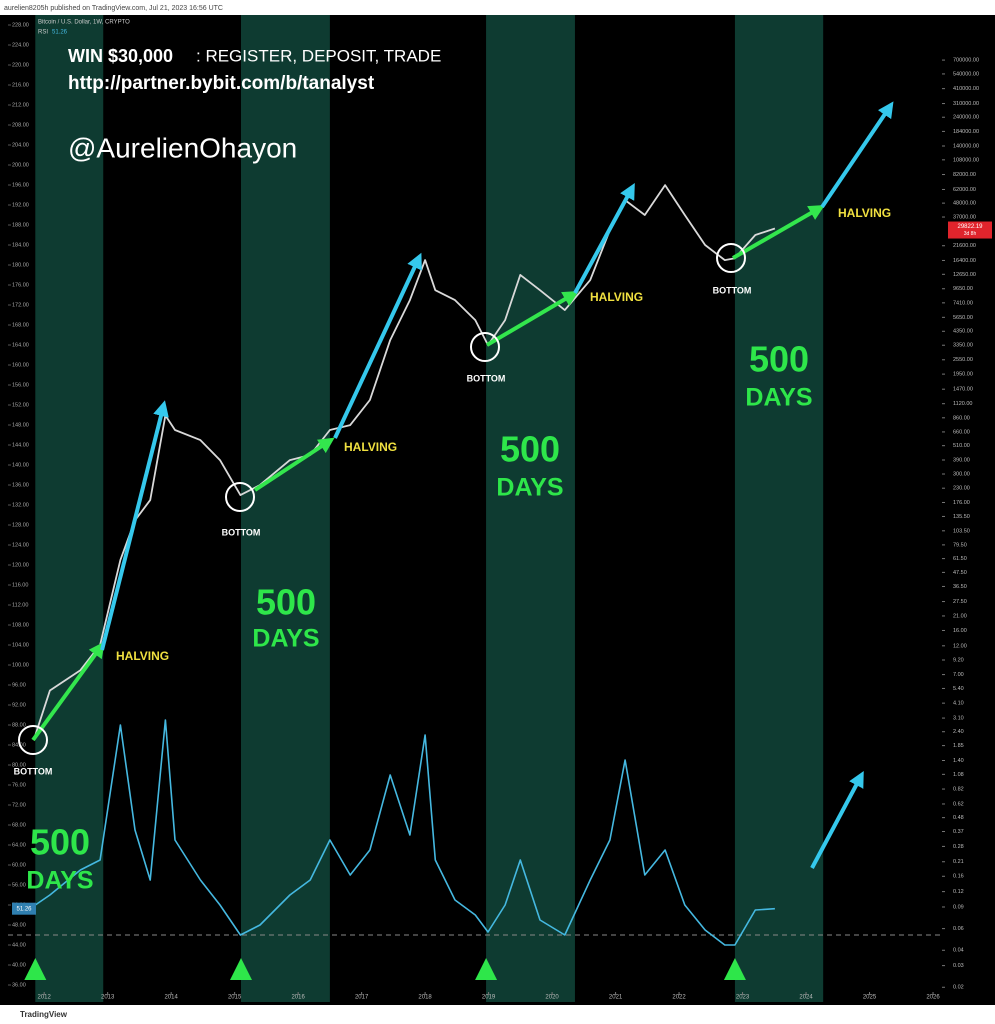  What do you see at coordinates (19, 925) in the screenshot?
I see `y-tick-label: 48.00` at bounding box center [19, 925].